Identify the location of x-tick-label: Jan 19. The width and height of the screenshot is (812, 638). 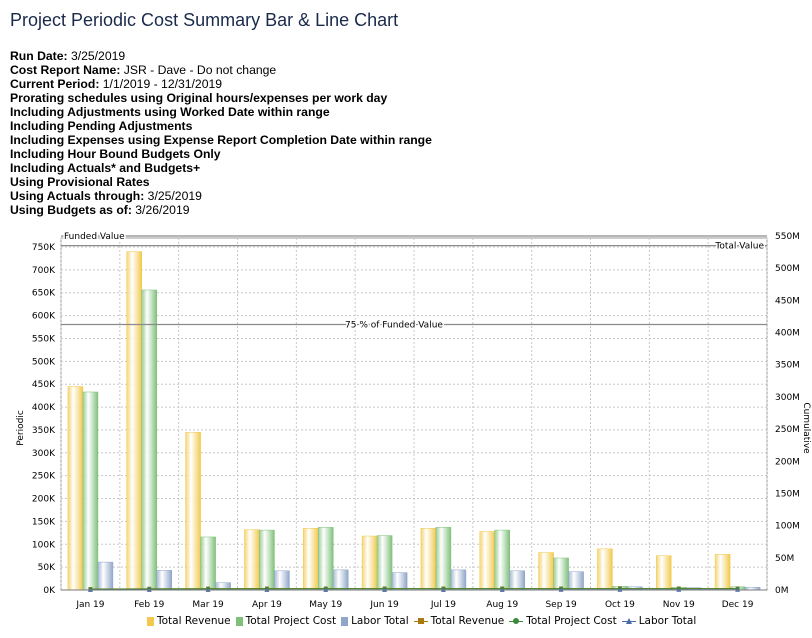
(89, 605).